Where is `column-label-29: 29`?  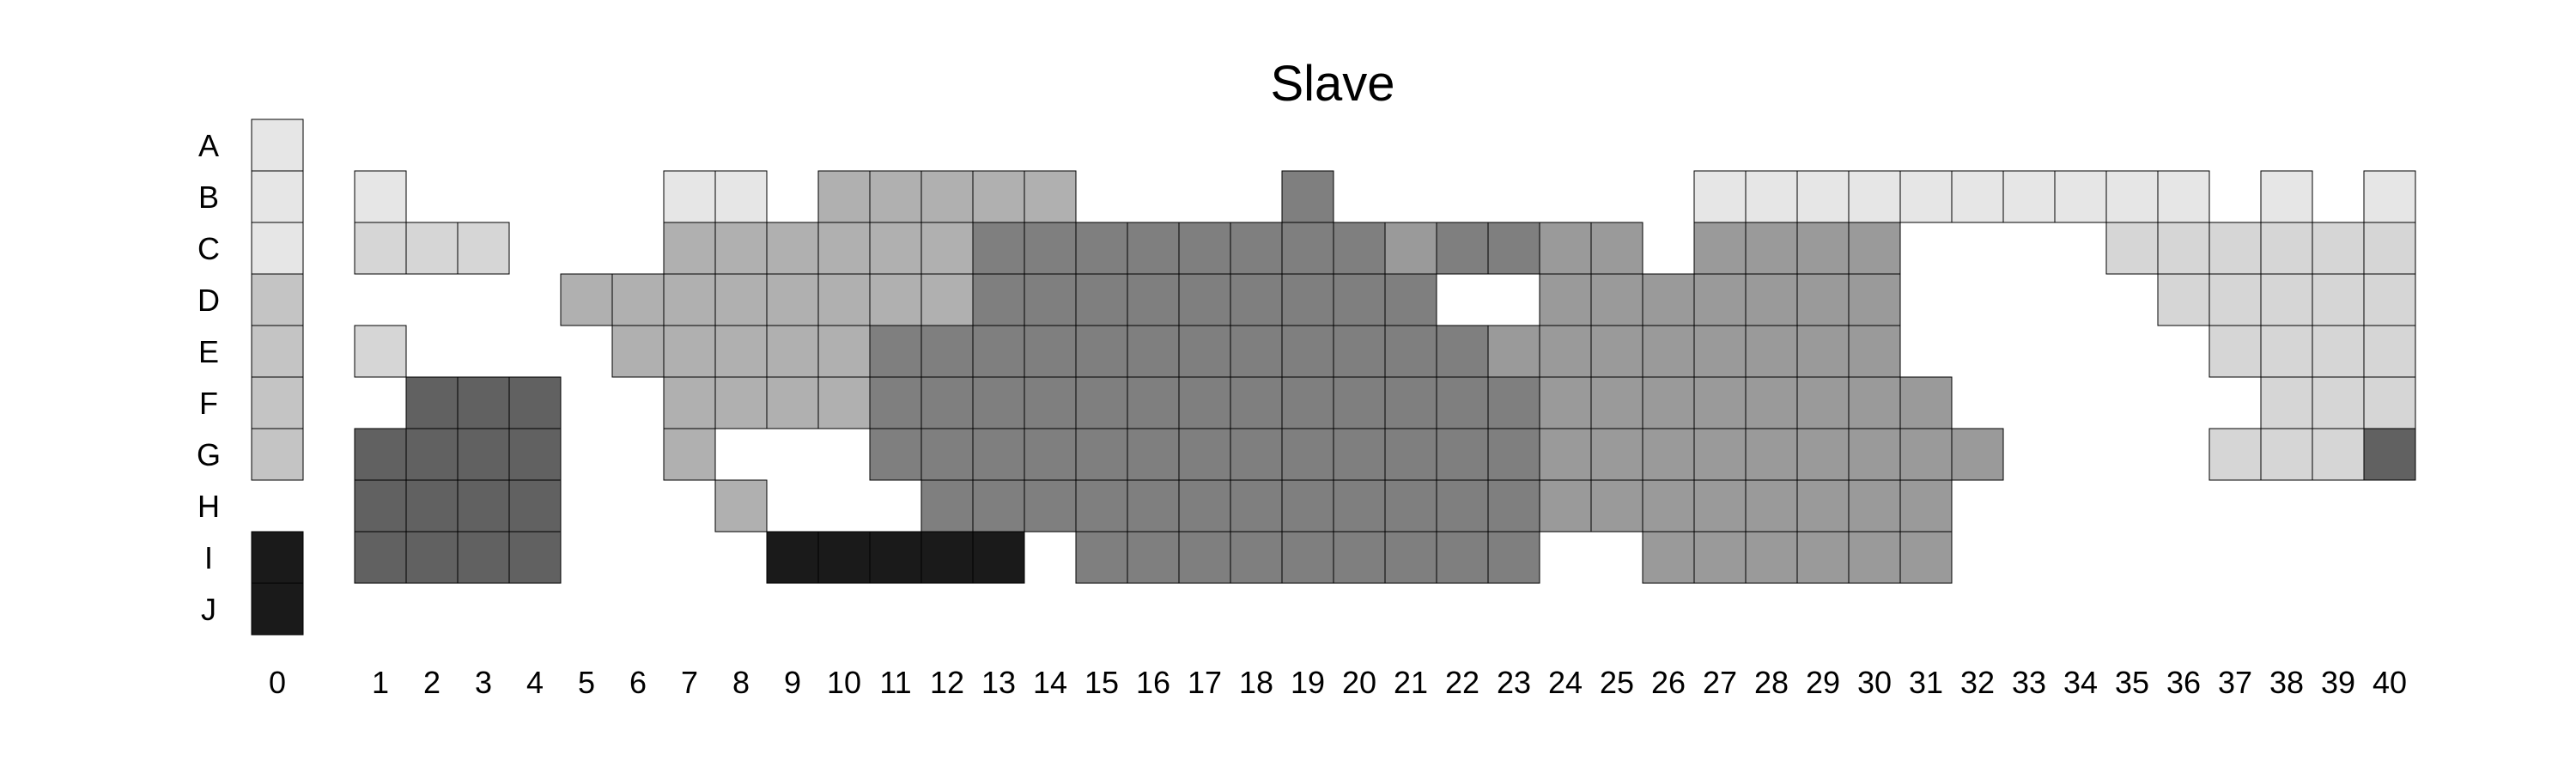 column-label-29: 29 is located at coordinates (1823, 682).